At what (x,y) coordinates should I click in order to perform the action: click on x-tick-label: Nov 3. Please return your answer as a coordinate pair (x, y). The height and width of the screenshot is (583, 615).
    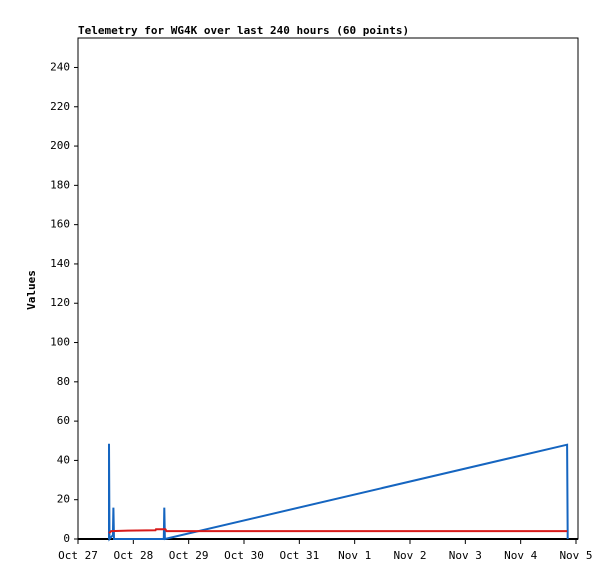
    Looking at the image, I should click on (465, 555).